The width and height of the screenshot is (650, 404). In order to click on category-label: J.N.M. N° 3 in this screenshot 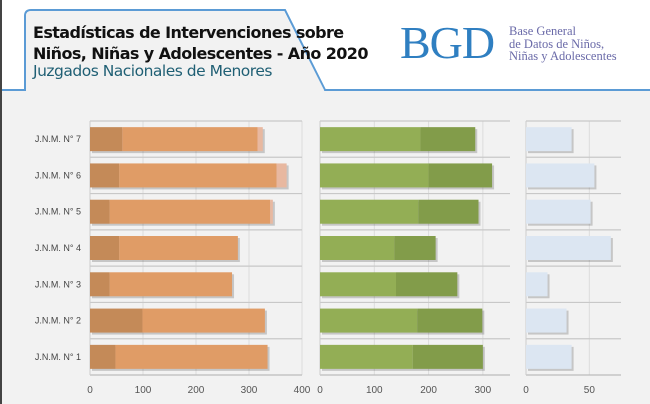, I will do `click(58, 284)`.